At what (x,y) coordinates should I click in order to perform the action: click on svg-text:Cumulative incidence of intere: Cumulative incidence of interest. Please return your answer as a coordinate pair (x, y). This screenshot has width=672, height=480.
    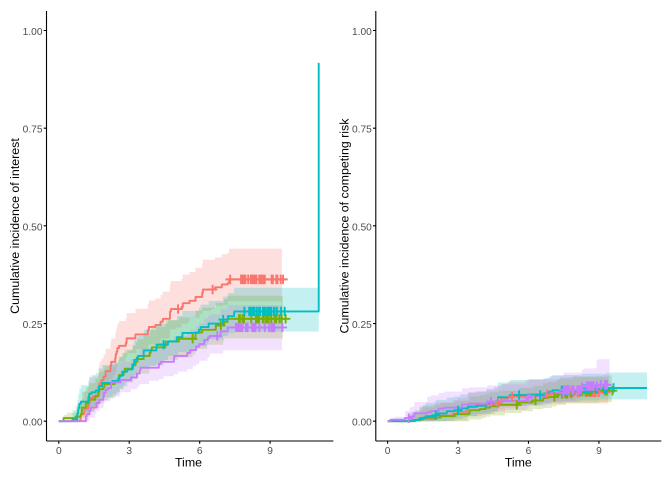
    Looking at the image, I should click on (15, 226).